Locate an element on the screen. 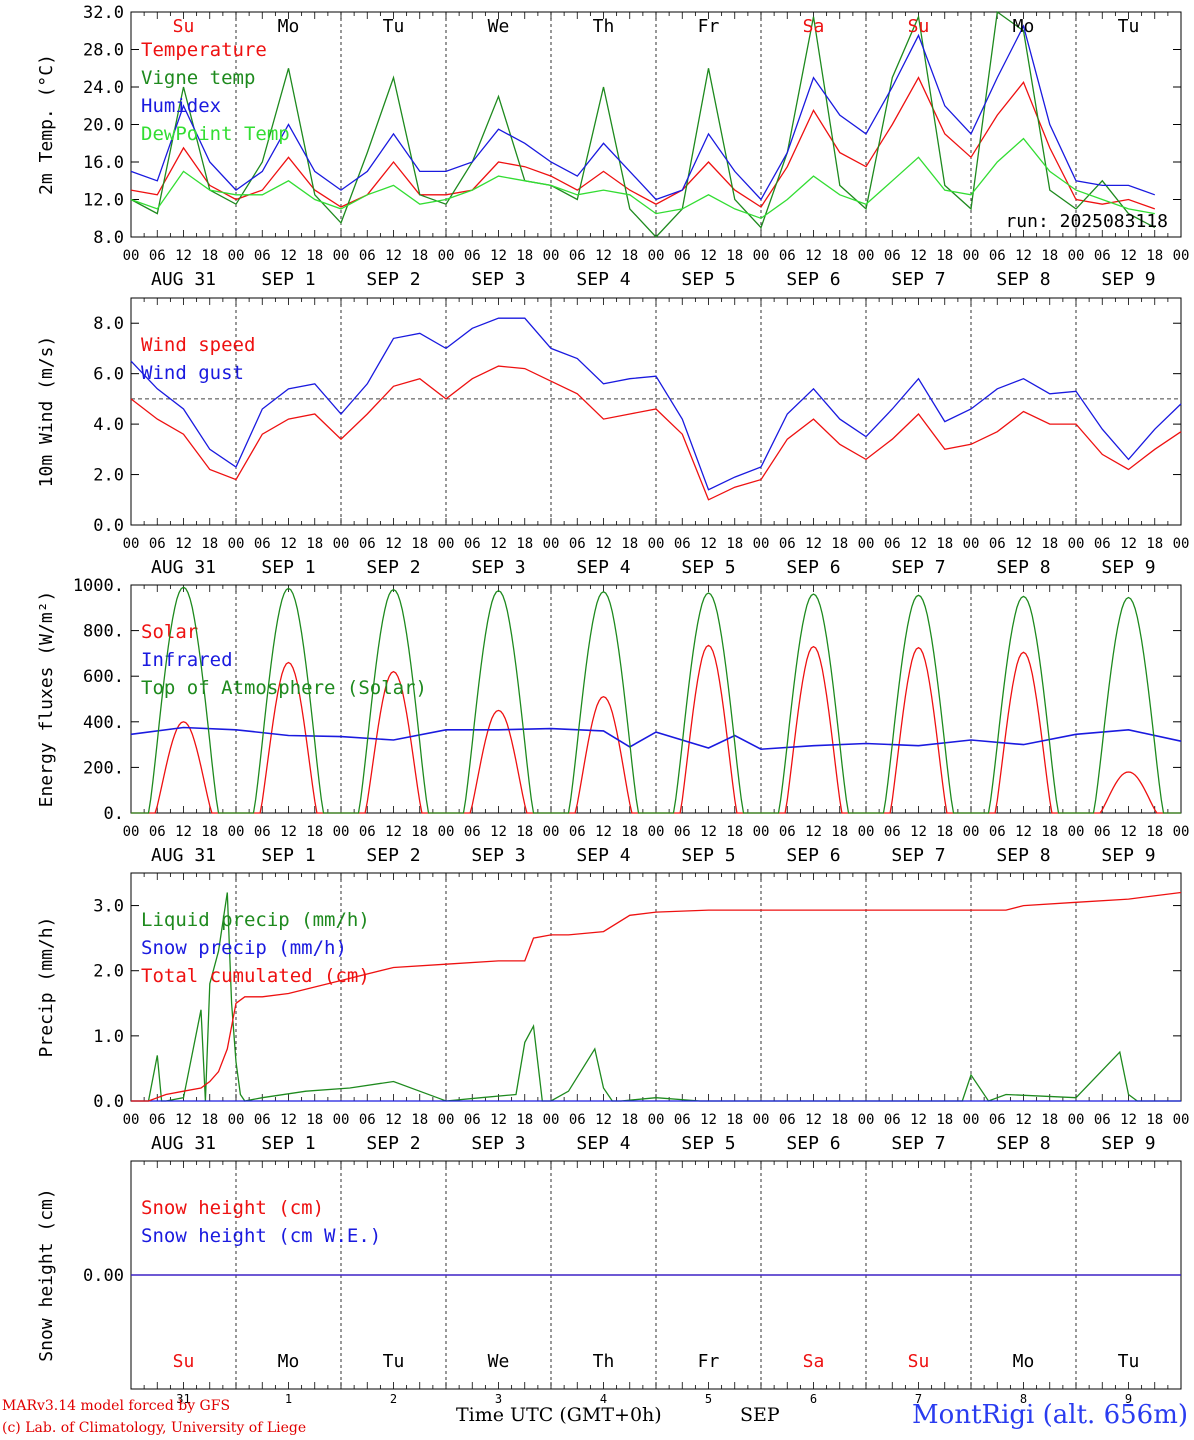 The height and width of the screenshot is (1440, 1194). y-tick-label: 400. is located at coordinates (103, 723).